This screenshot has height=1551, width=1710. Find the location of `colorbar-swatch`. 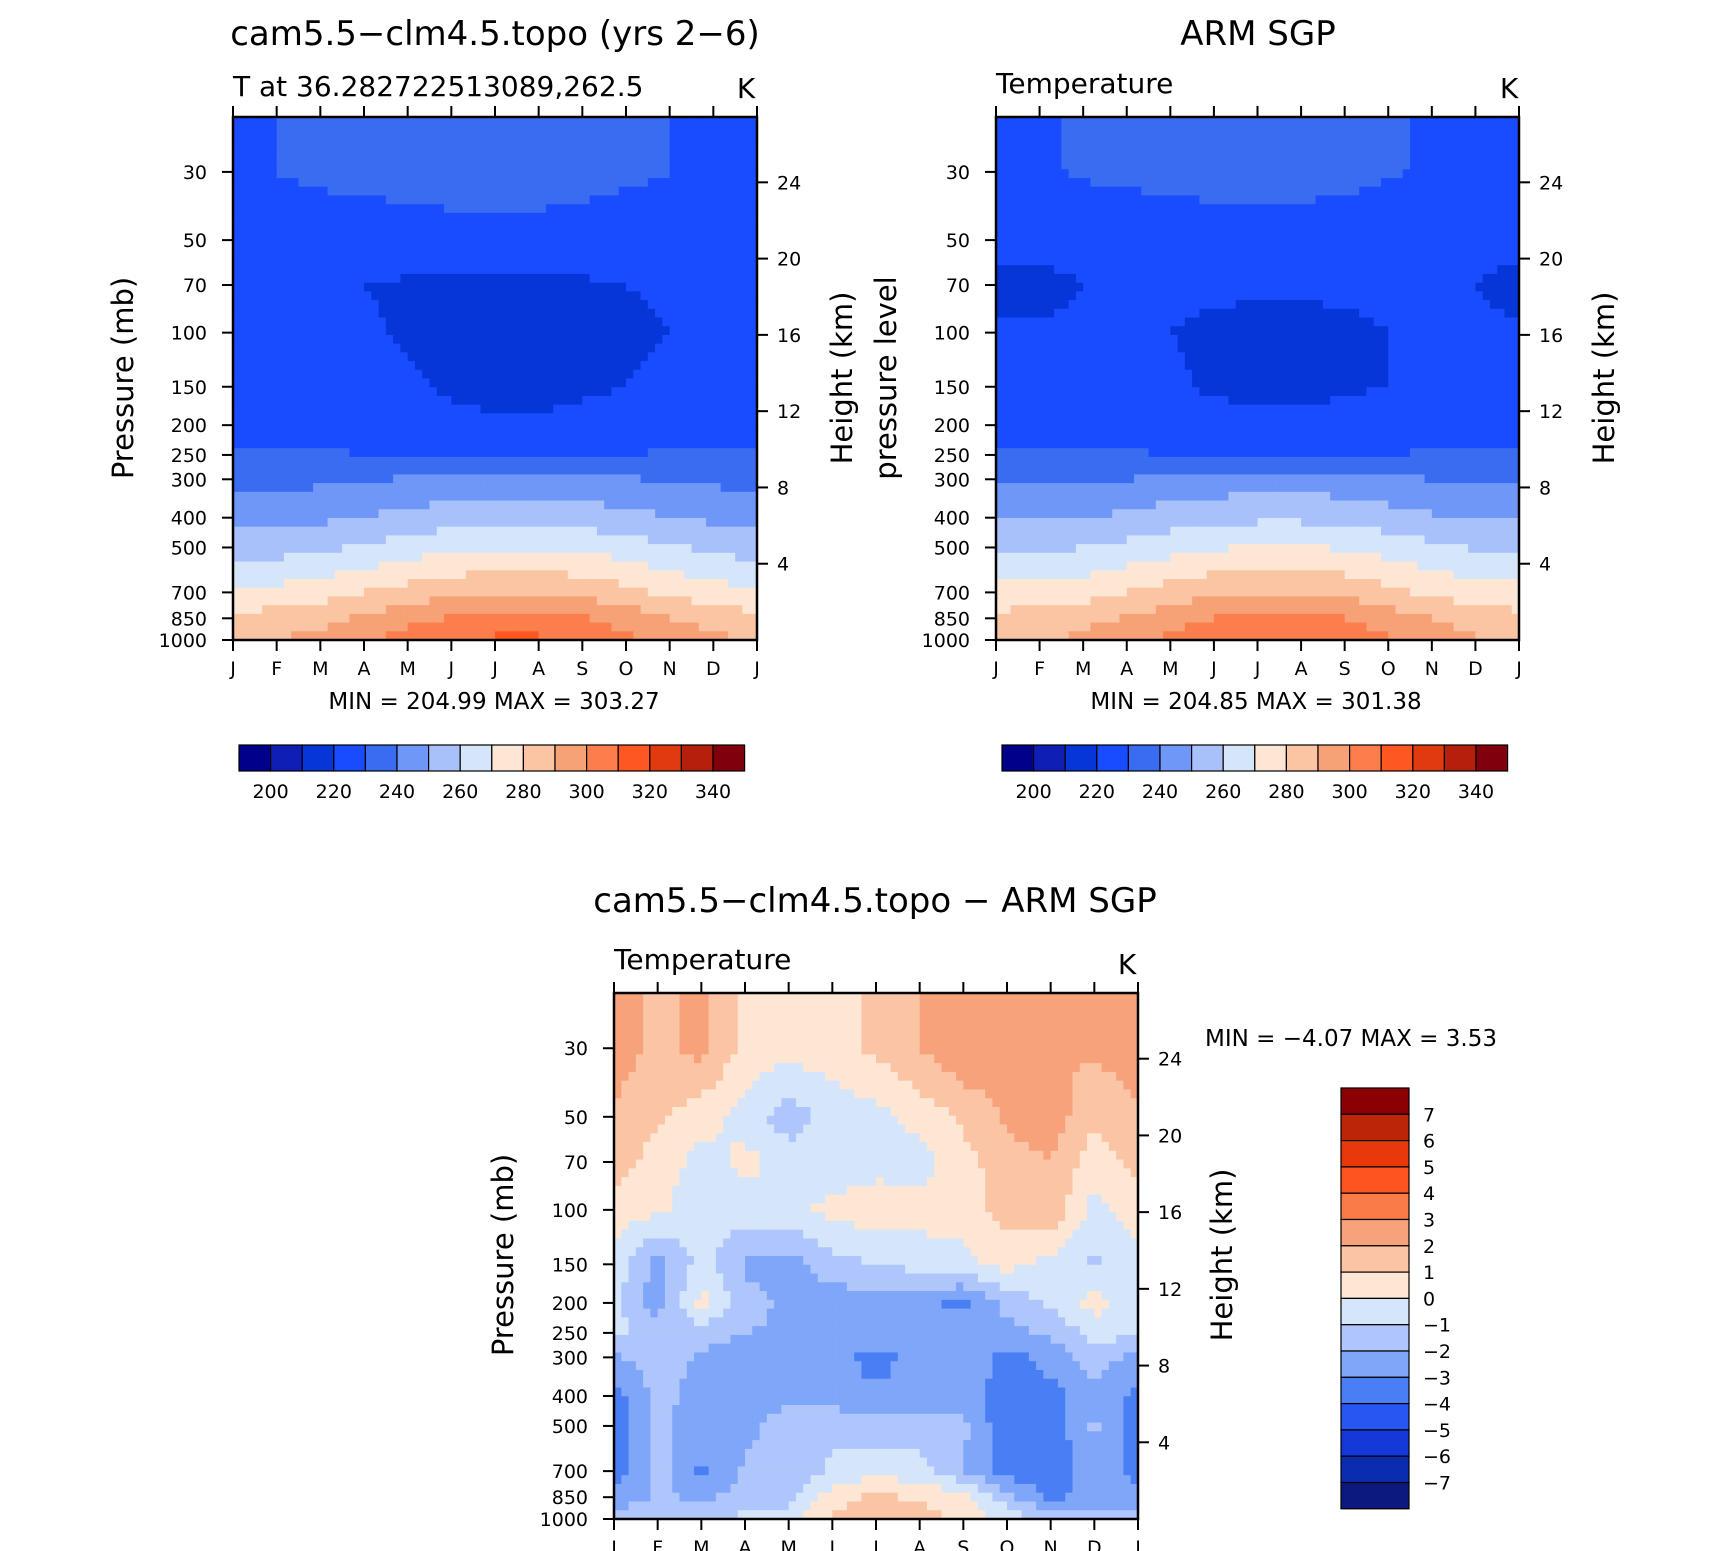

colorbar-swatch is located at coordinates (507, 758).